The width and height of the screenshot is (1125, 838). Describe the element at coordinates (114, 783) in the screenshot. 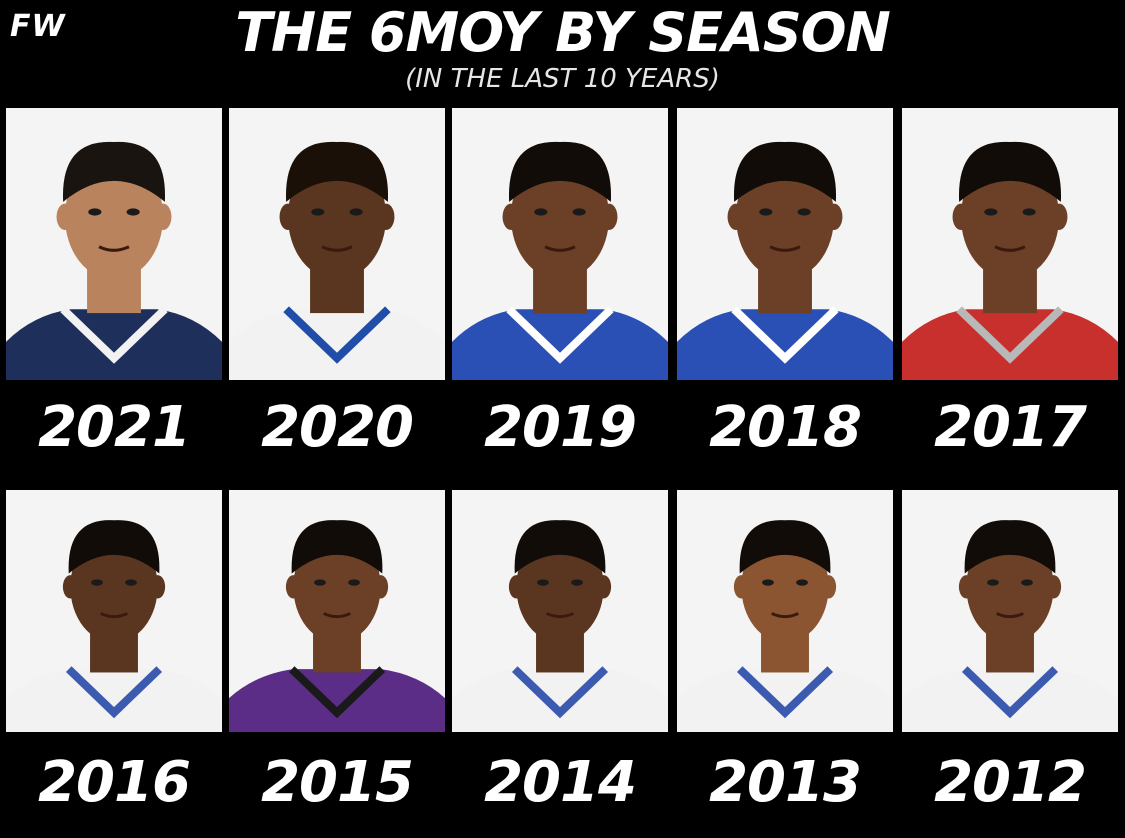

I see `season-year: 2016` at that location.